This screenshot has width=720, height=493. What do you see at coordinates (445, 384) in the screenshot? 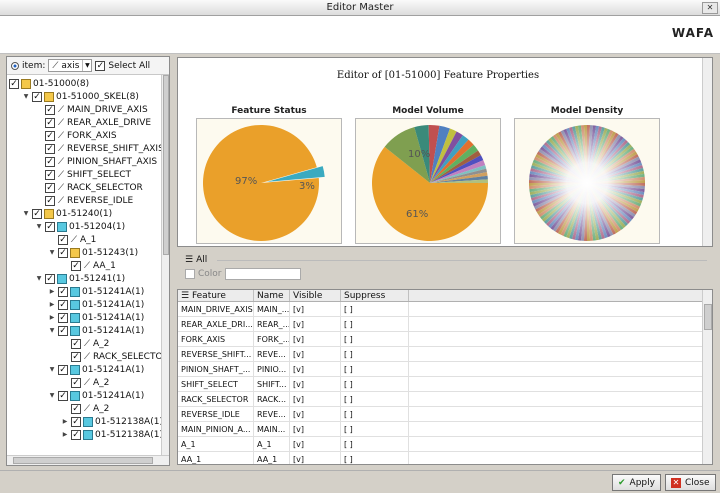
I see `table-row: SHIFT_SELECT SHIFT... [v][ ]` at bounding box center [445, 384].